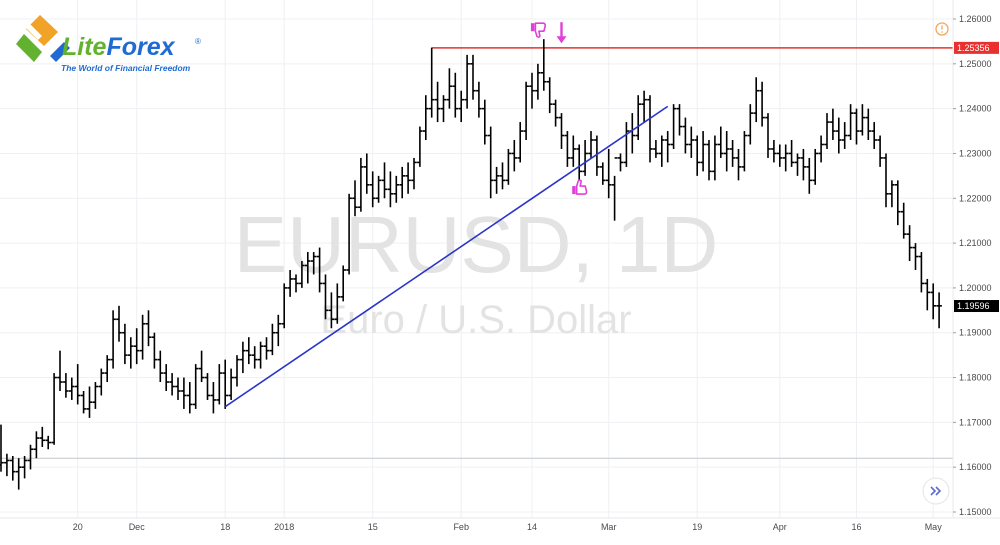  I want to click on time-axis: 20 Dec 18 2018 15 Feb 14 Mar 19 Apr 16 May, so click(500, 524).